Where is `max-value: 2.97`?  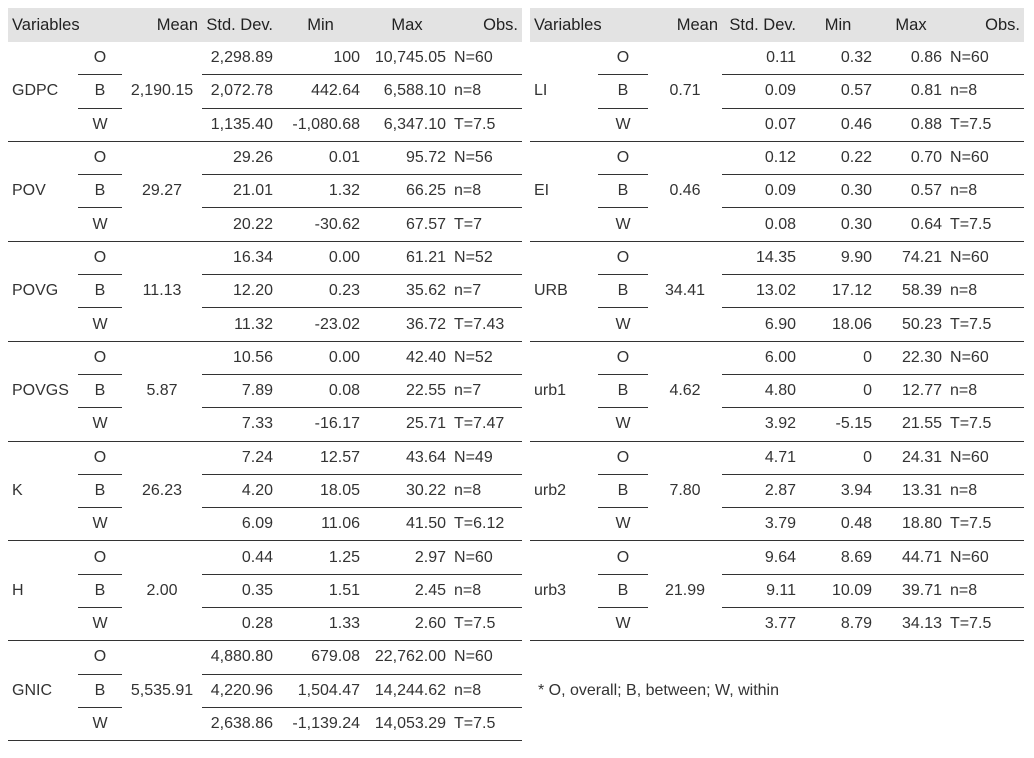
max-value: 2.97 is located at coordinates (407, 557).